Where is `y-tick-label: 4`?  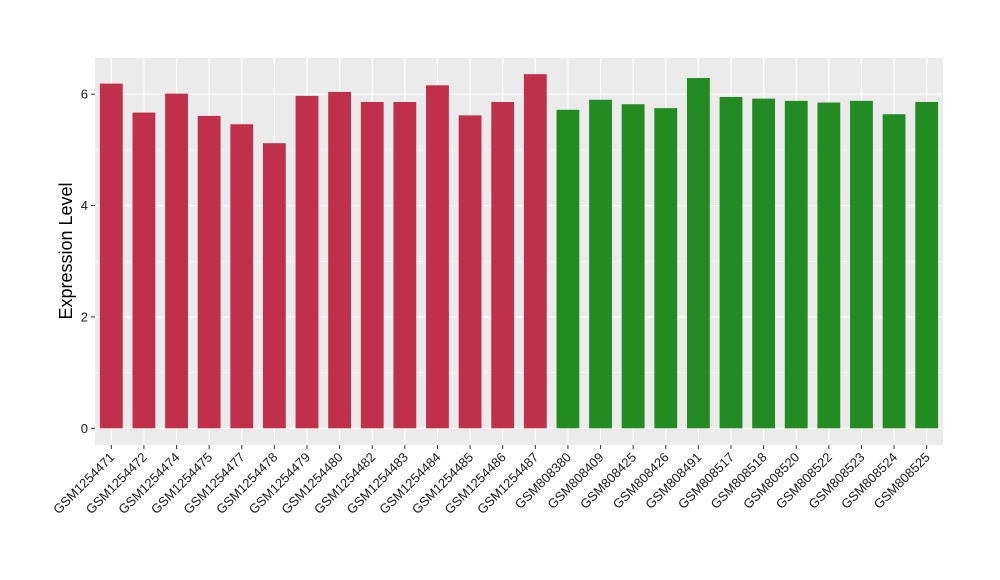 y-tick-label: 4 is located at coordinates (84, 205).